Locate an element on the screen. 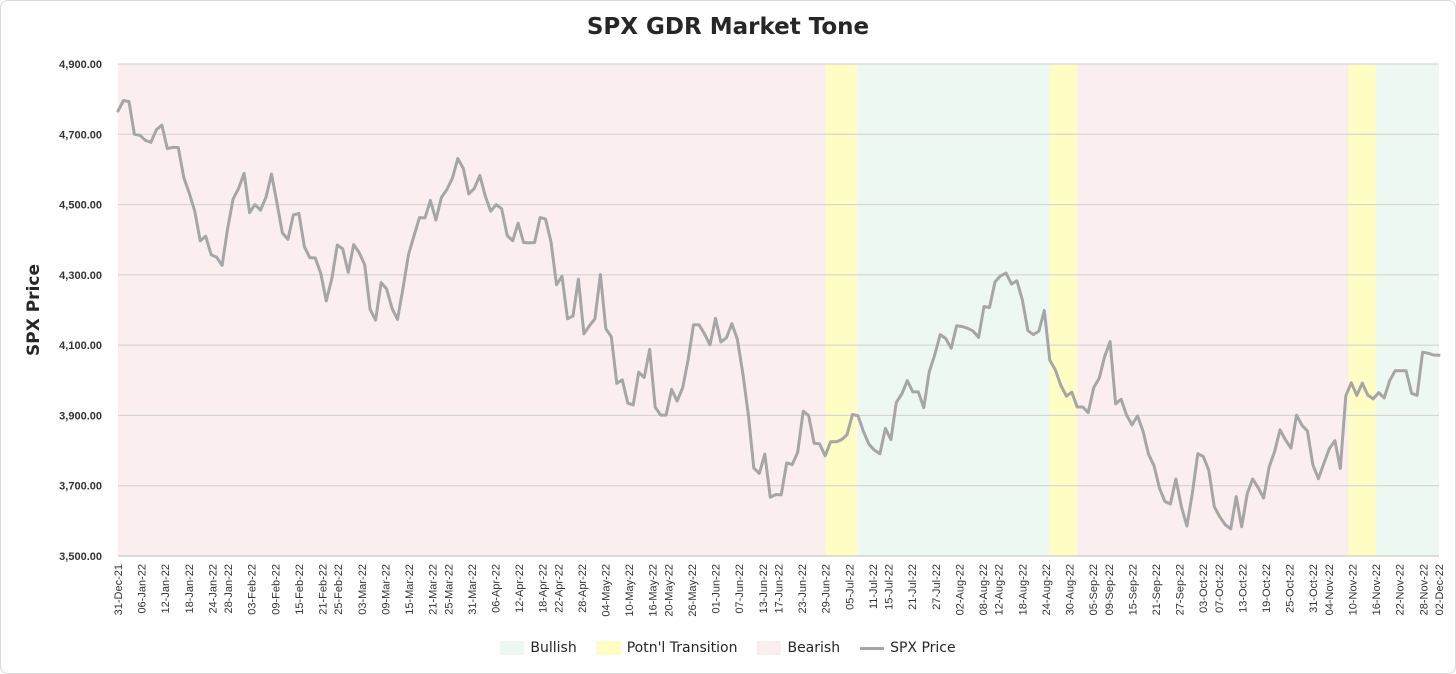  x-tick-label: 28-Nov-22 is located at coordinates (1424, 589).